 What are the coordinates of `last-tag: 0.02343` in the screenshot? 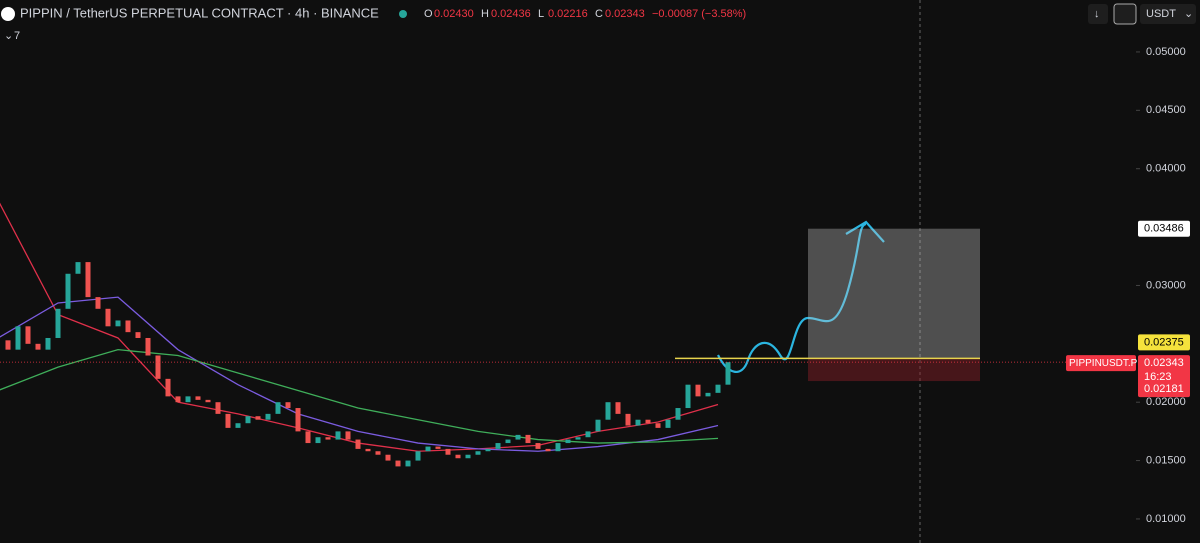 It's located at (1164, 363).